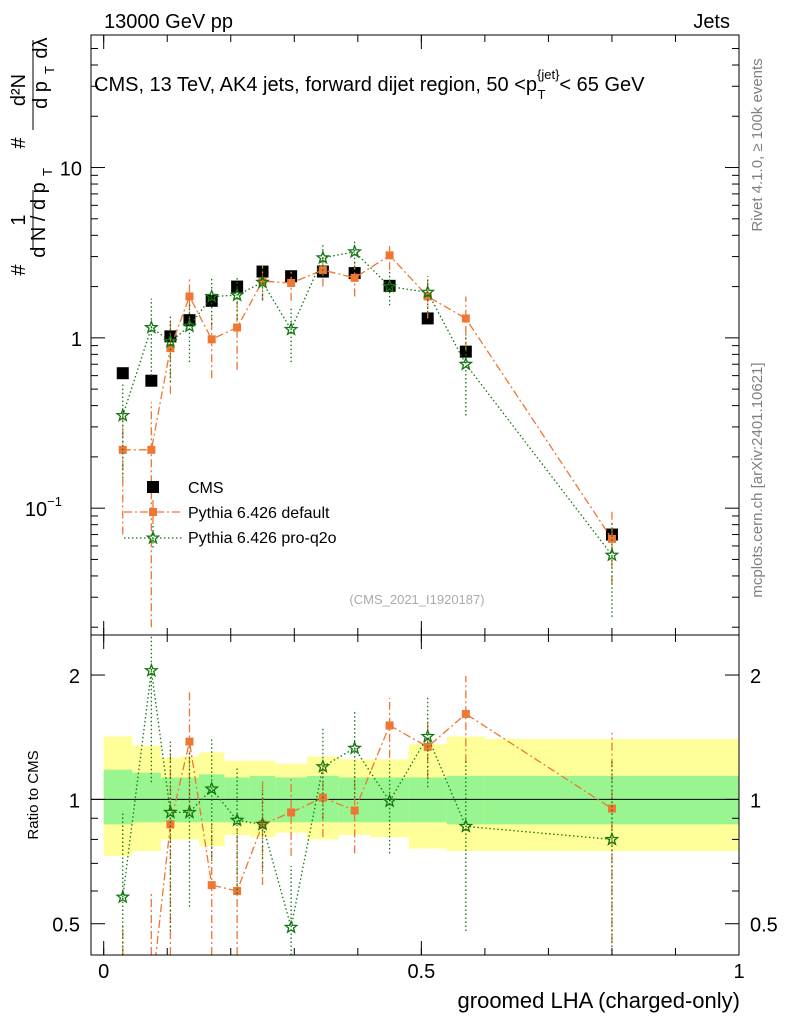 Image resolution: width=786 pixels, height=1024 pixels. I want to click on ratio-bands, so click(415, 796).